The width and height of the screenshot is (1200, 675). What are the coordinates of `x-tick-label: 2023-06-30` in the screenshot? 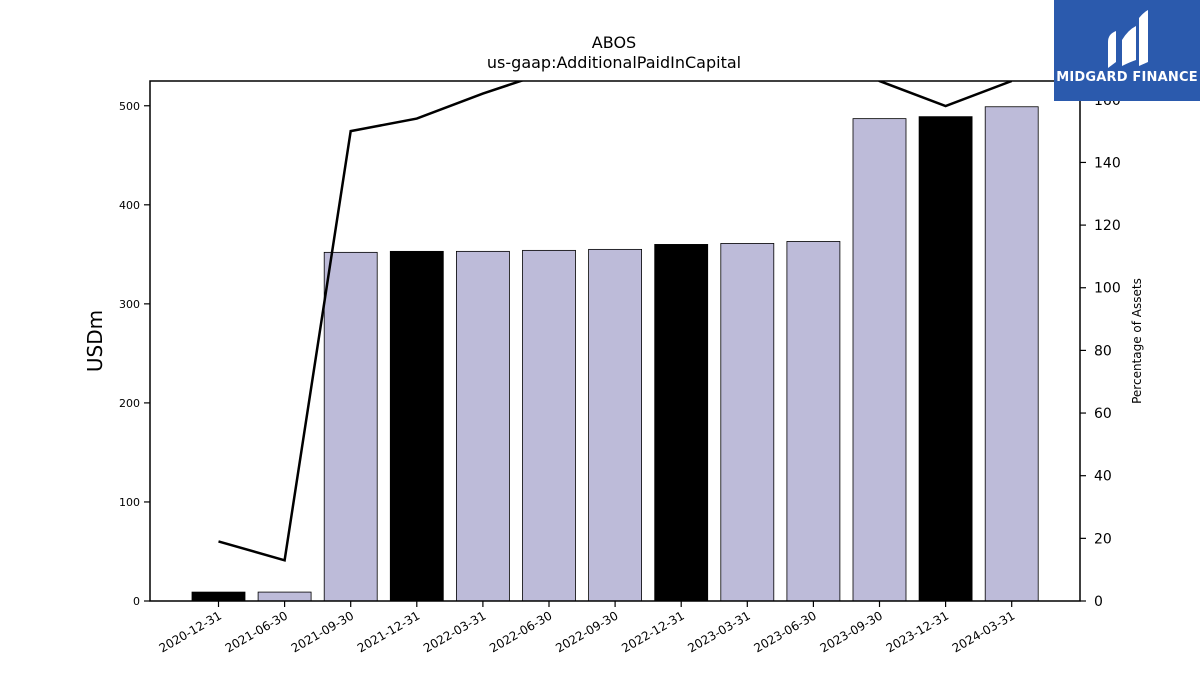 It's located at (784, 631).